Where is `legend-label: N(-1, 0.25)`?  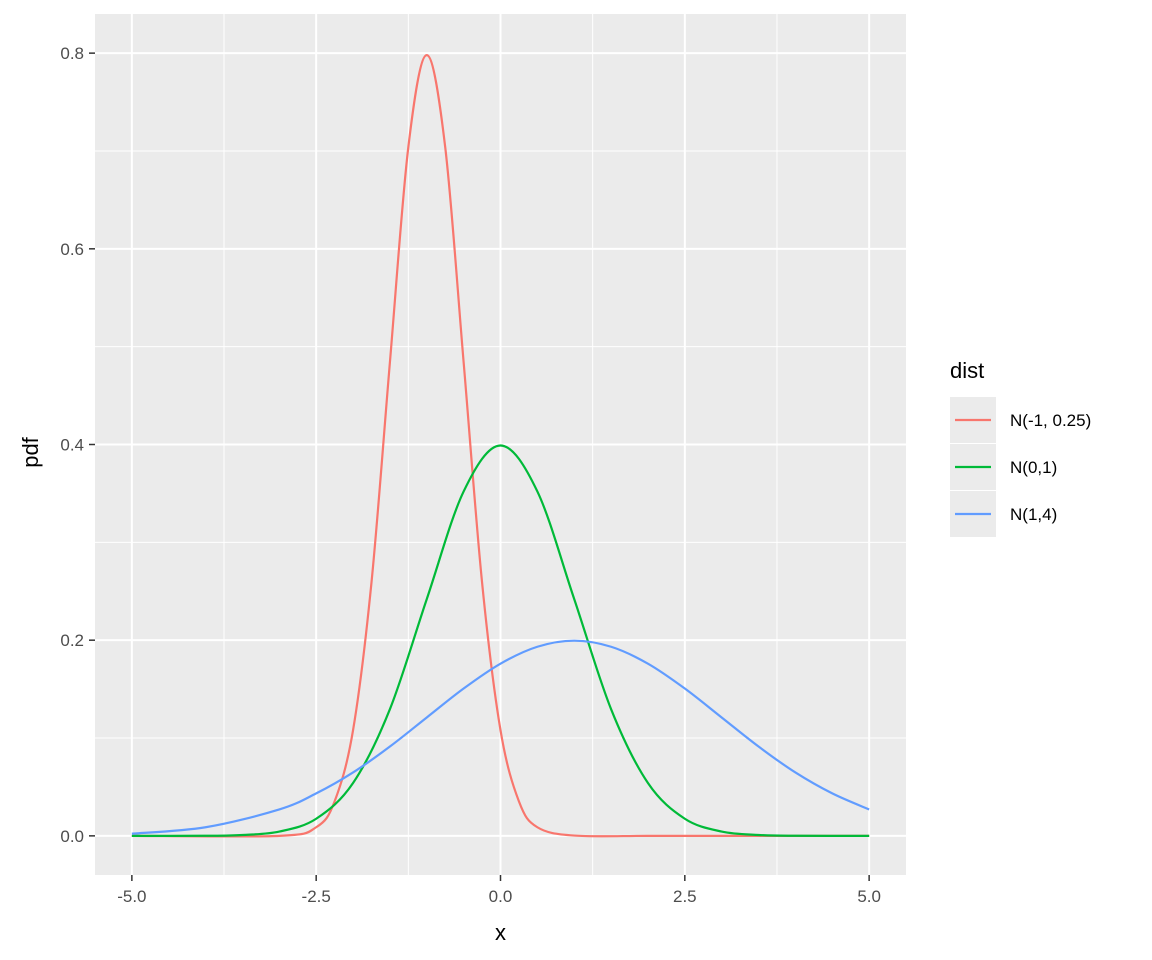 legend-label: N(-1, 0.25) is located at coordinates (1050, 420).